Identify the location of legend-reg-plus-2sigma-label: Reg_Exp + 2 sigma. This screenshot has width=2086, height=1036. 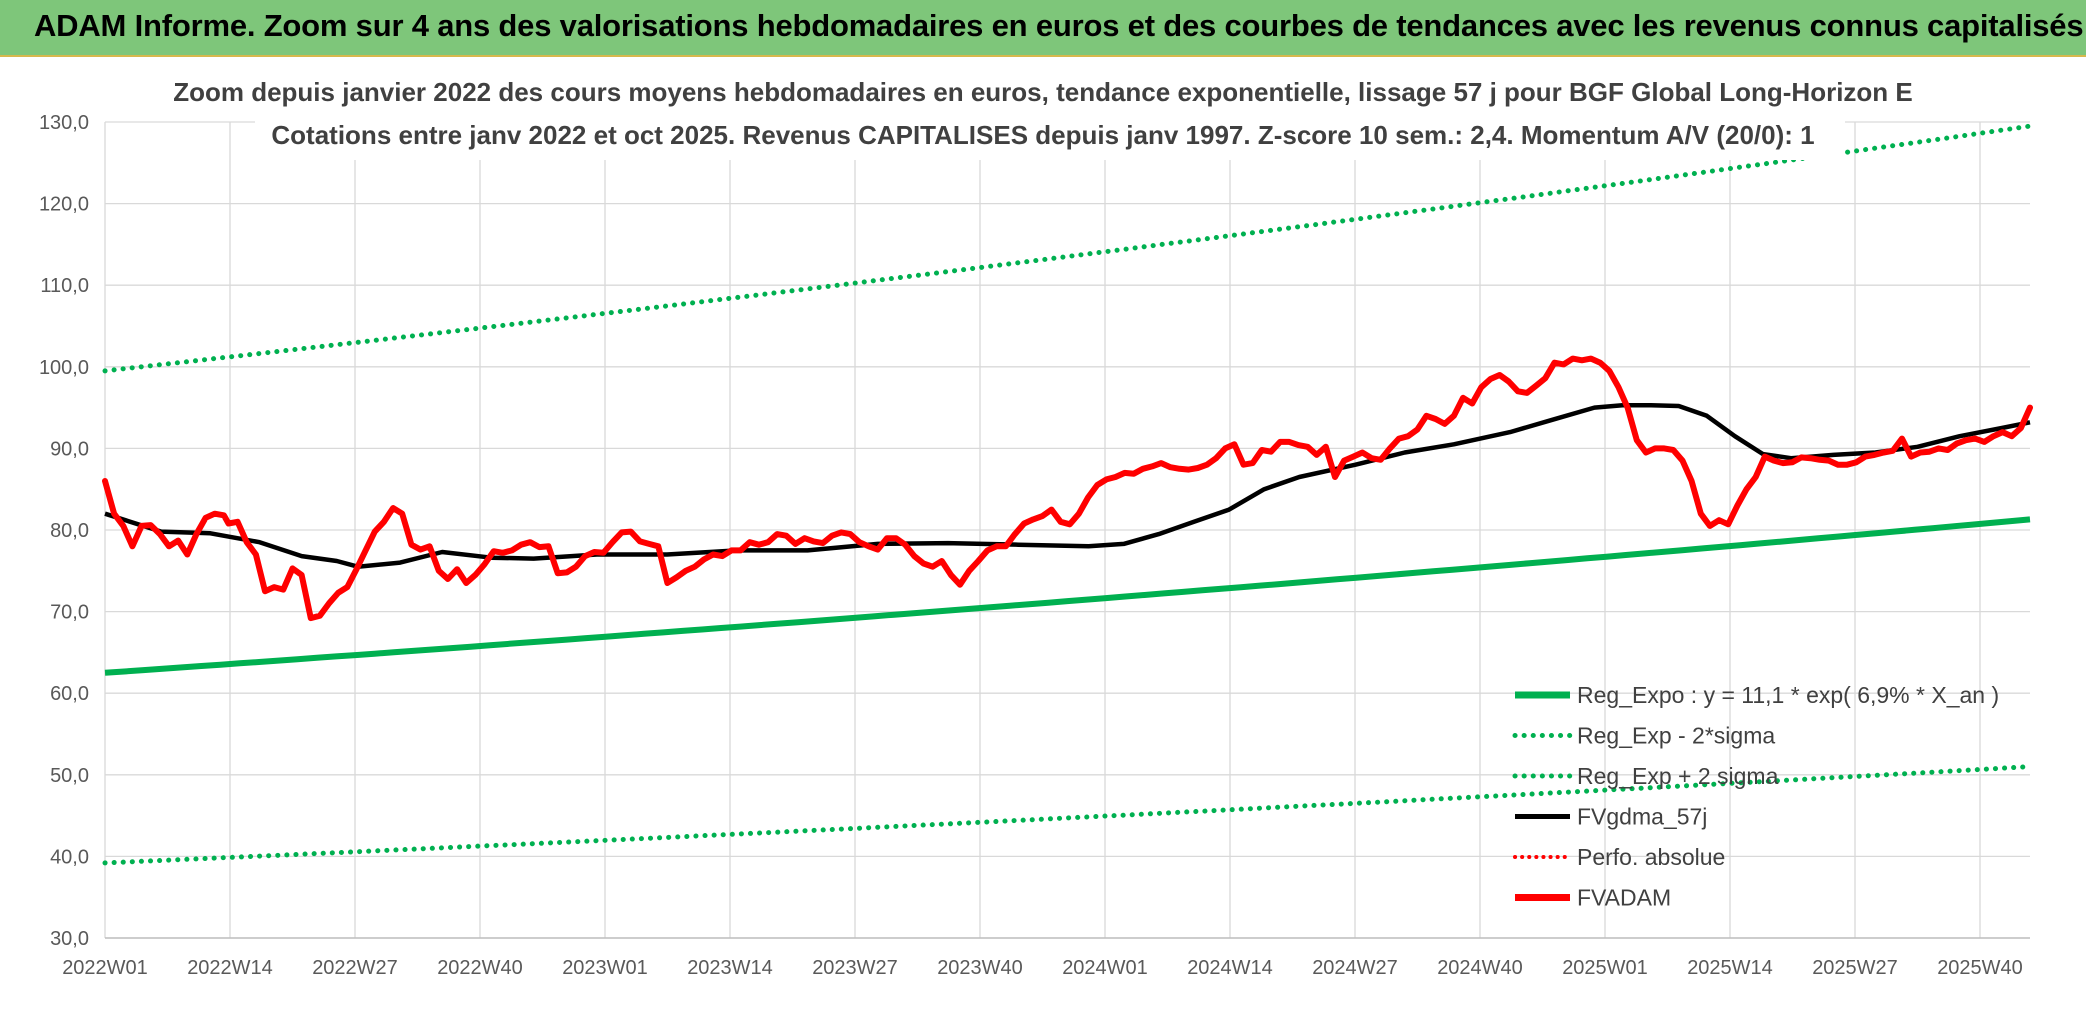
(1678, 776).